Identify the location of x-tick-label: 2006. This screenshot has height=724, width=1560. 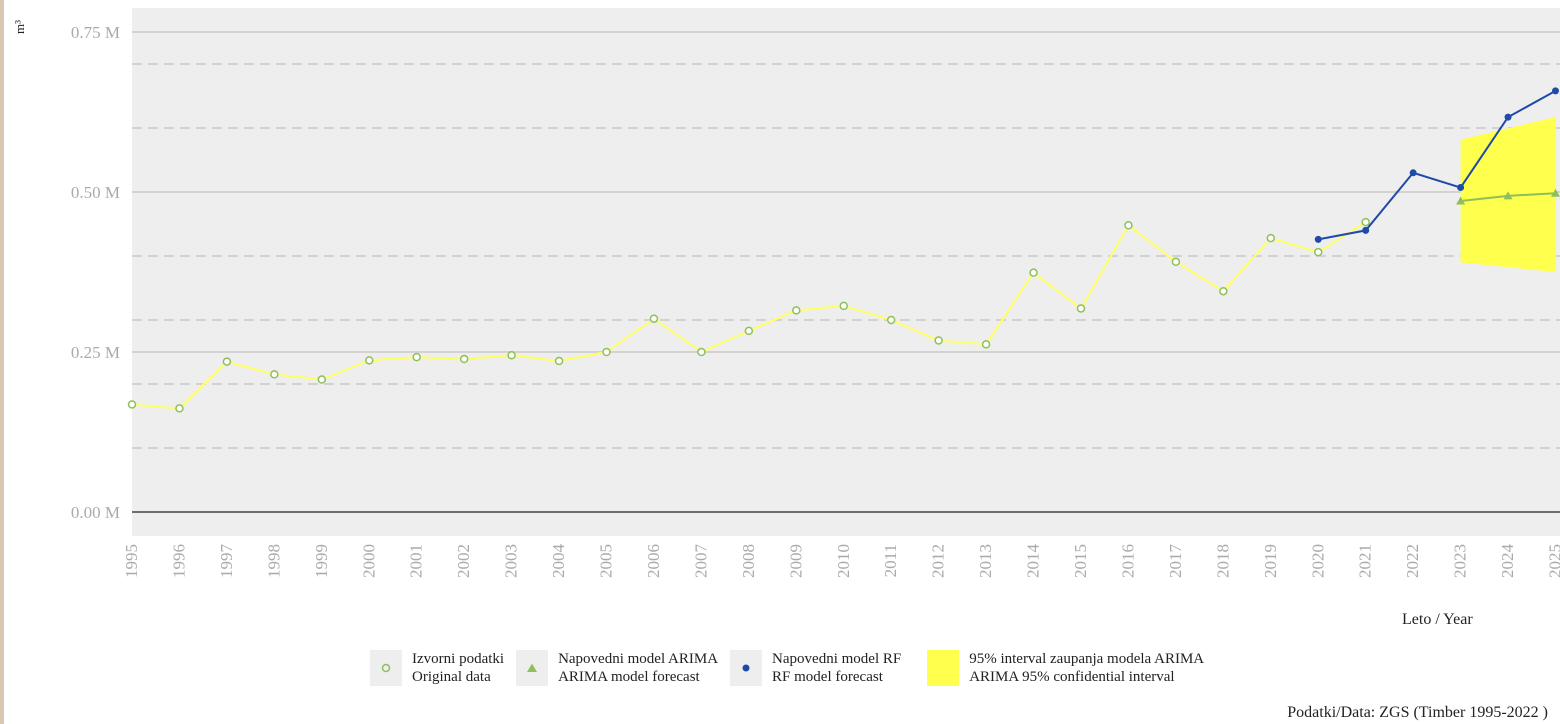
(653, 561).